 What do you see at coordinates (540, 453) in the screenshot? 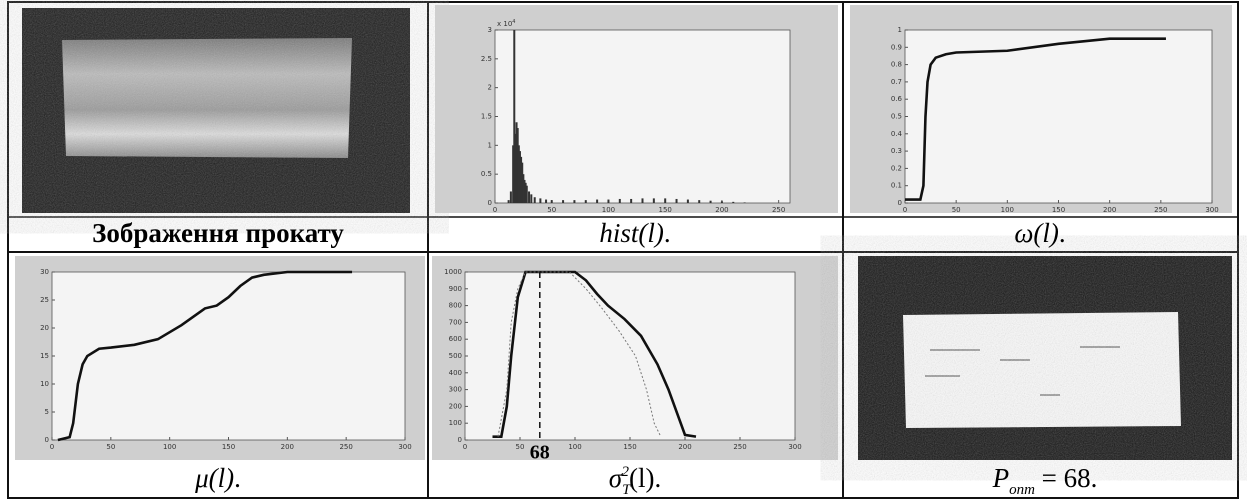
I see `threshold-label: 68` at bounding box center [540, 453].